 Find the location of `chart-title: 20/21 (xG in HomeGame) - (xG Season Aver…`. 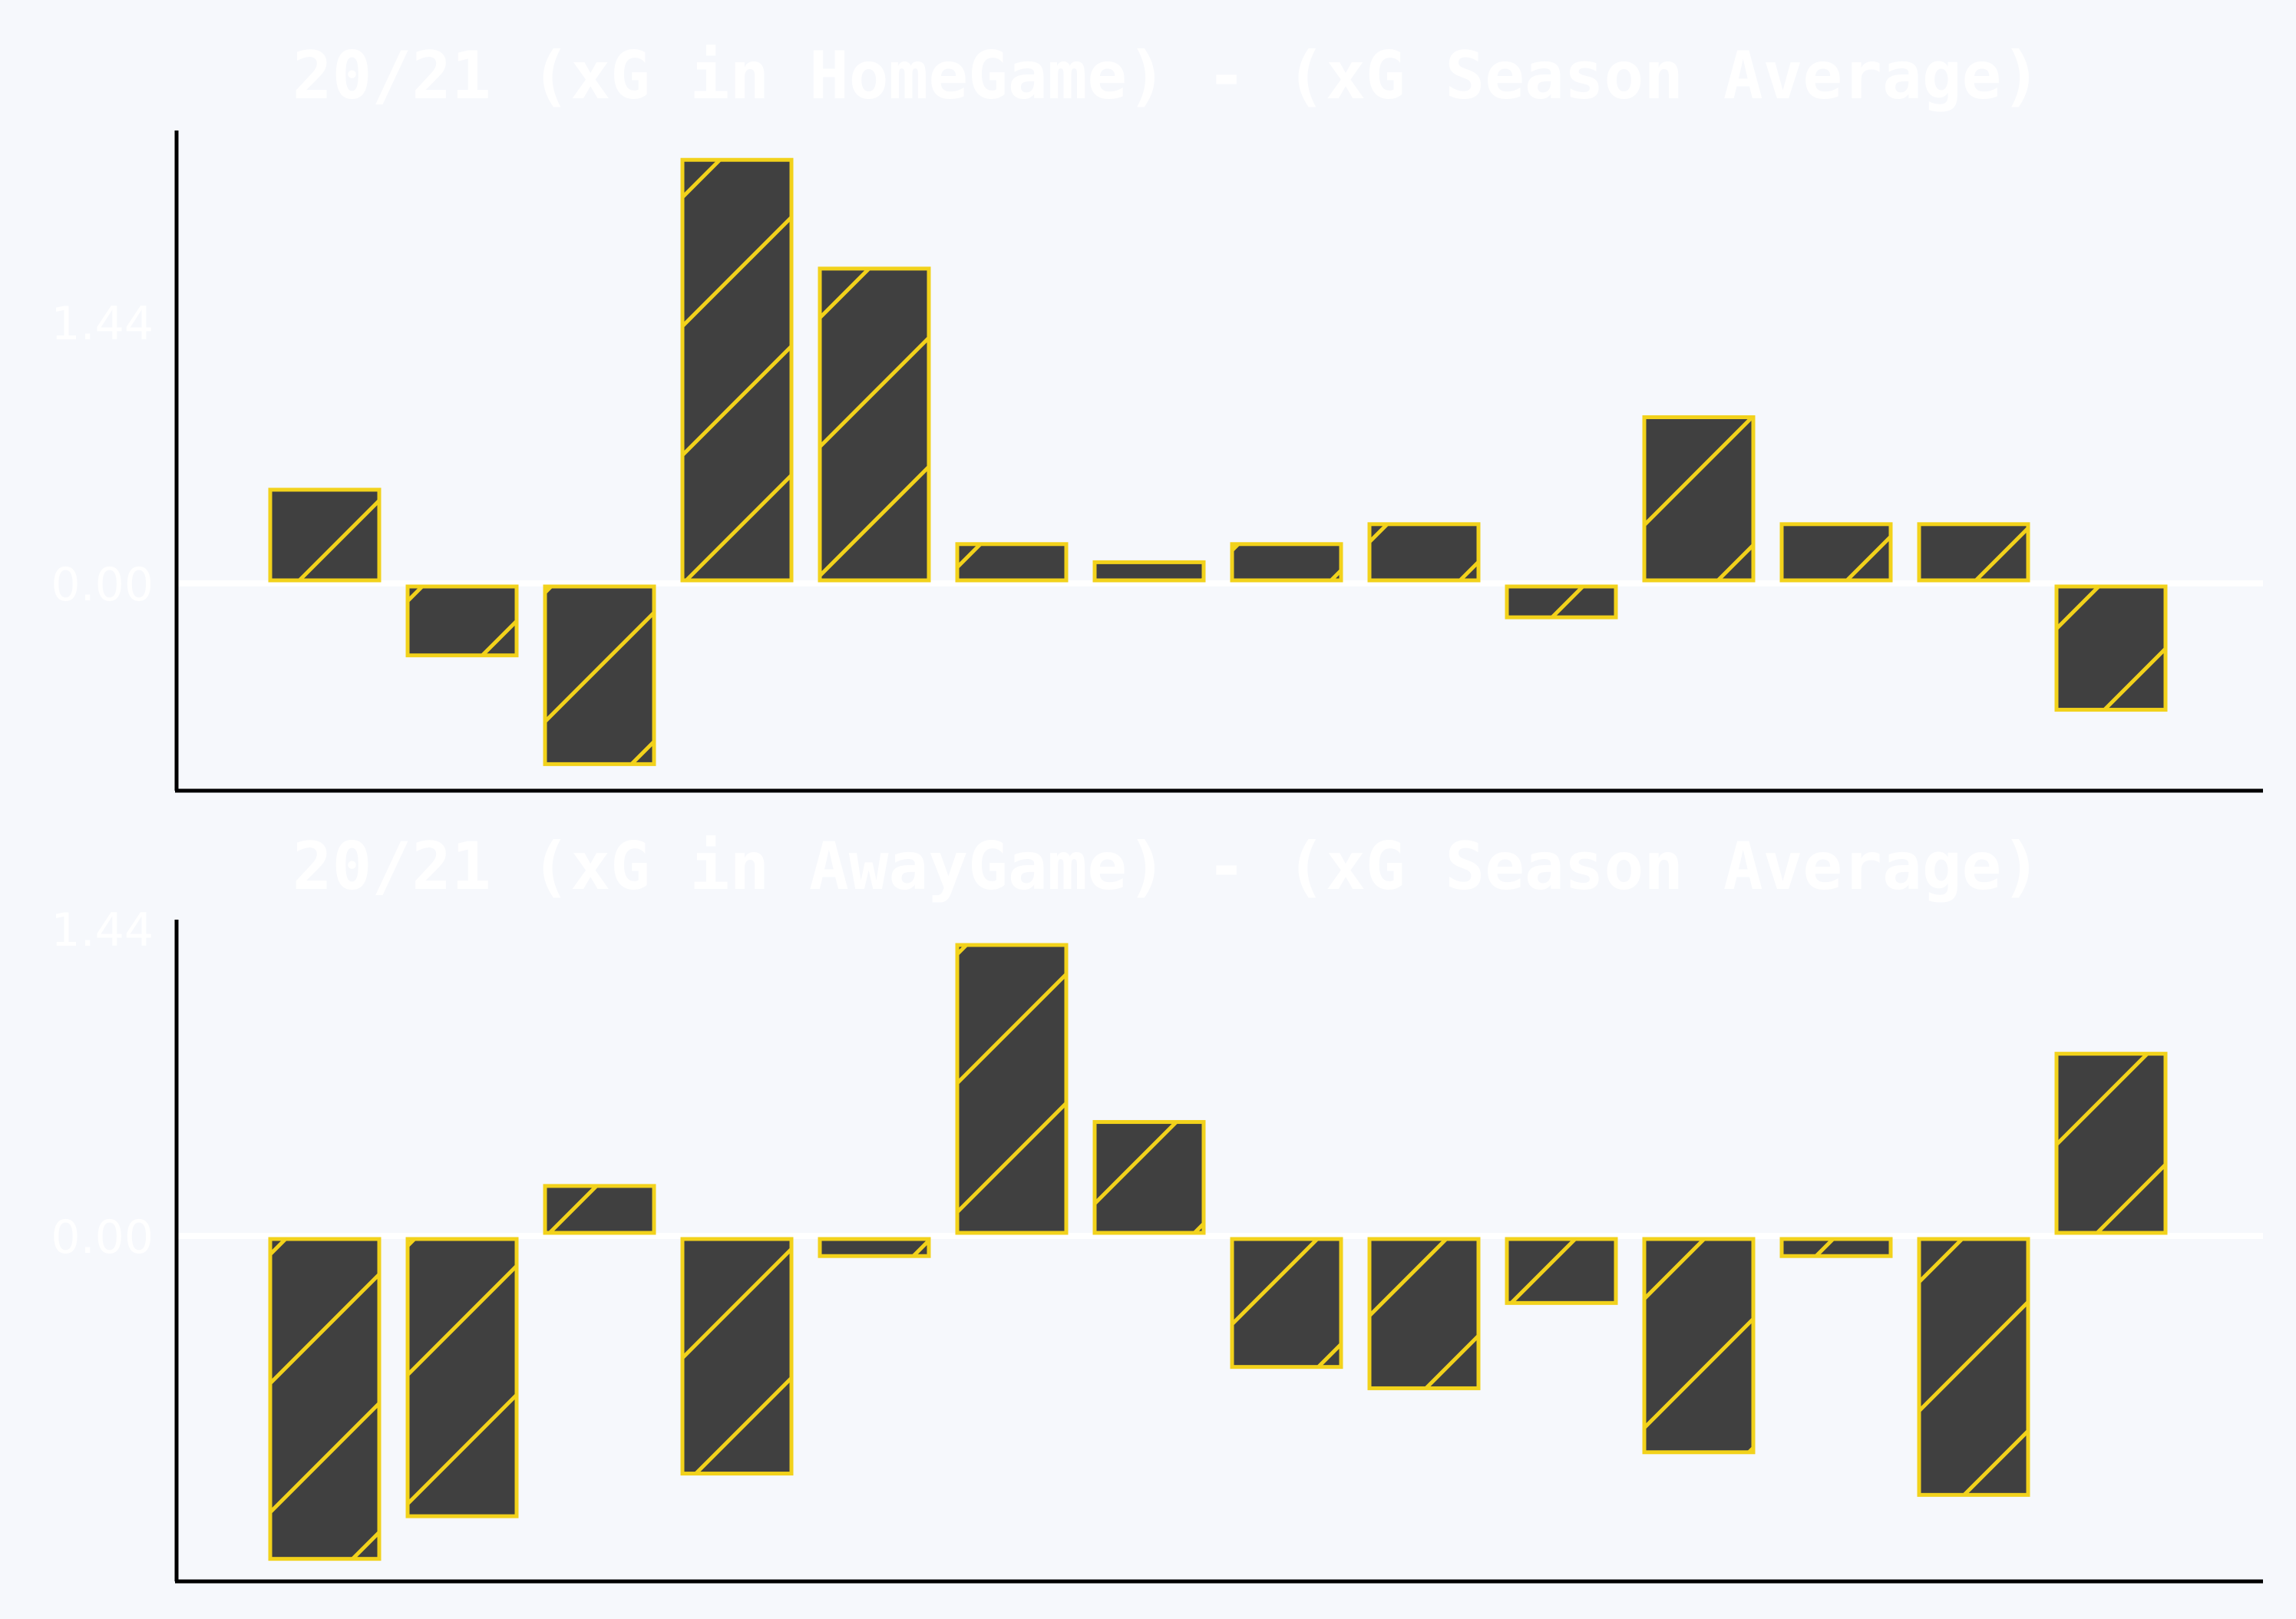

chart-title: 20/21 (xG in HomeGame) - (xG Season Aver… is located at coordinates (1166, 76).